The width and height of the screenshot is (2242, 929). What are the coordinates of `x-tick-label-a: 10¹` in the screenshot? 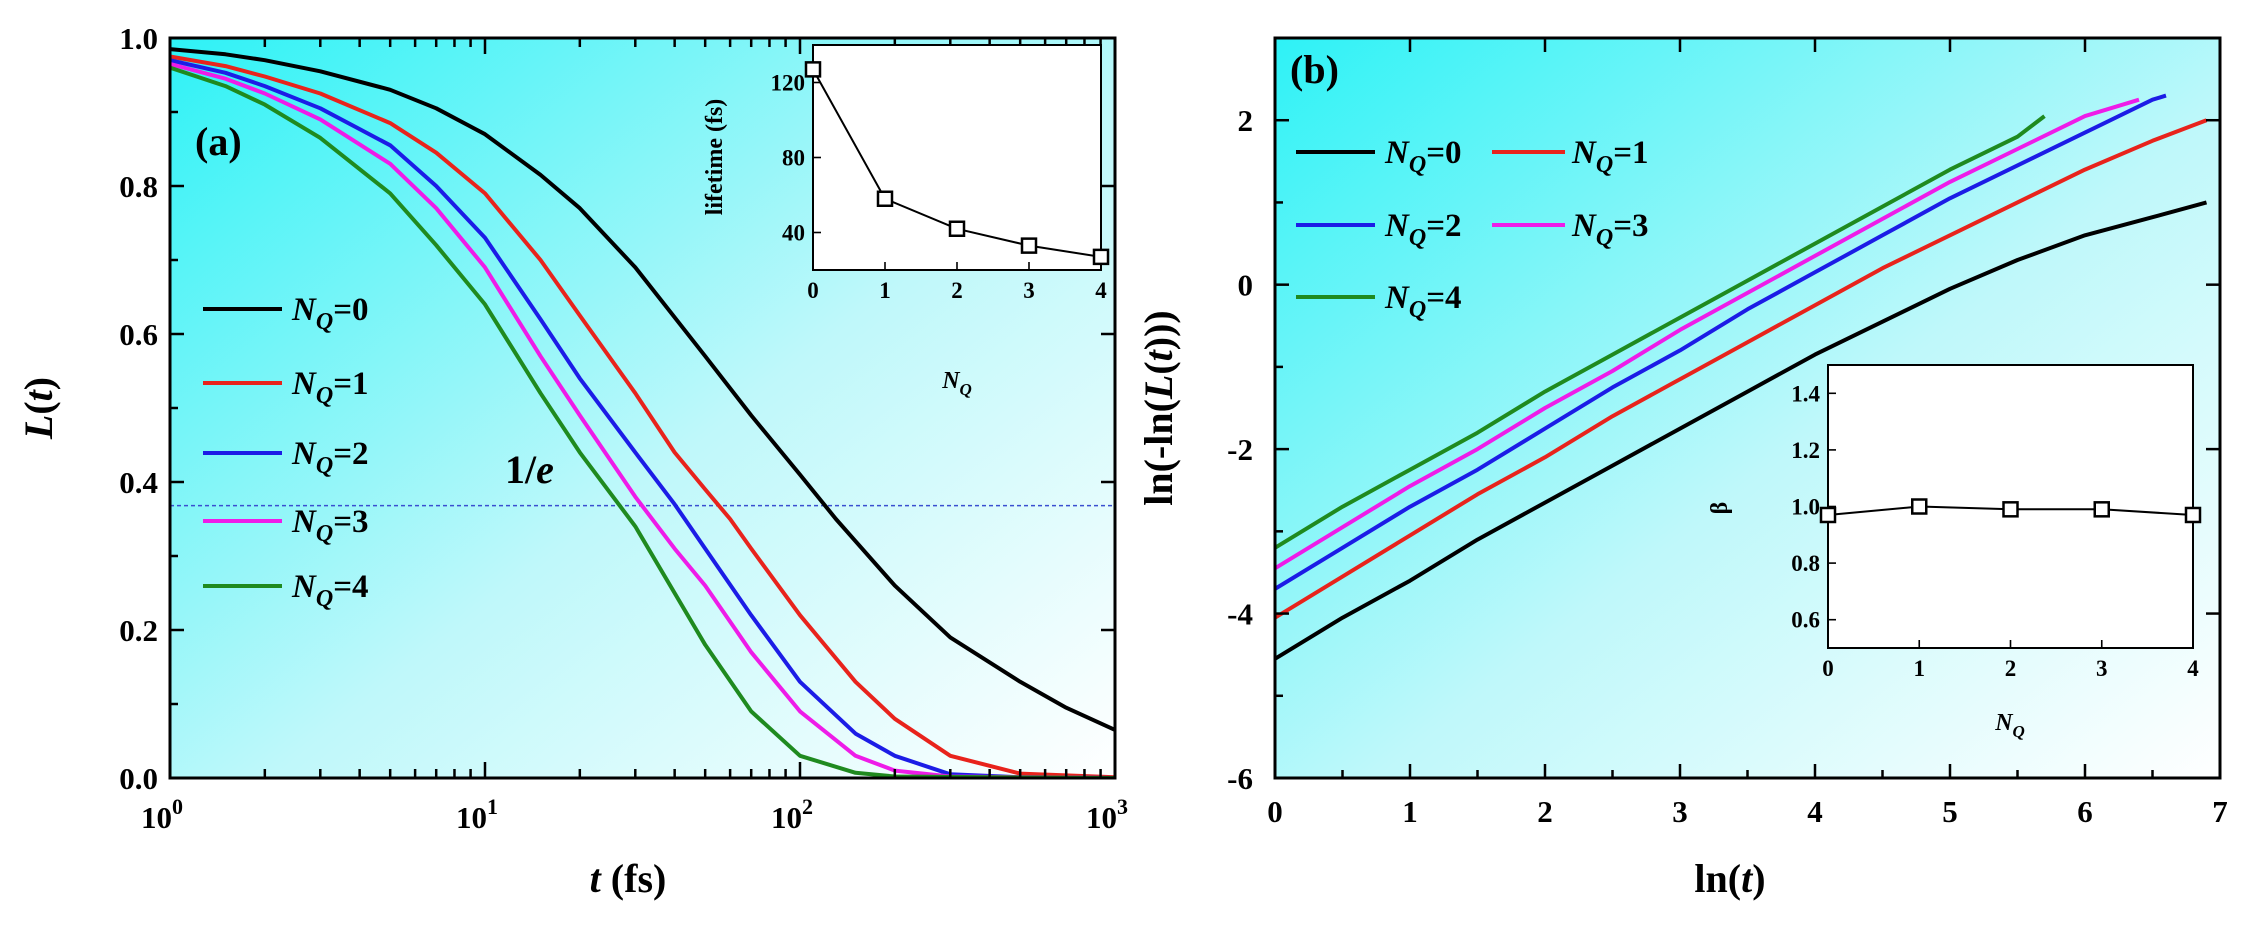 It's located at (477, 814).